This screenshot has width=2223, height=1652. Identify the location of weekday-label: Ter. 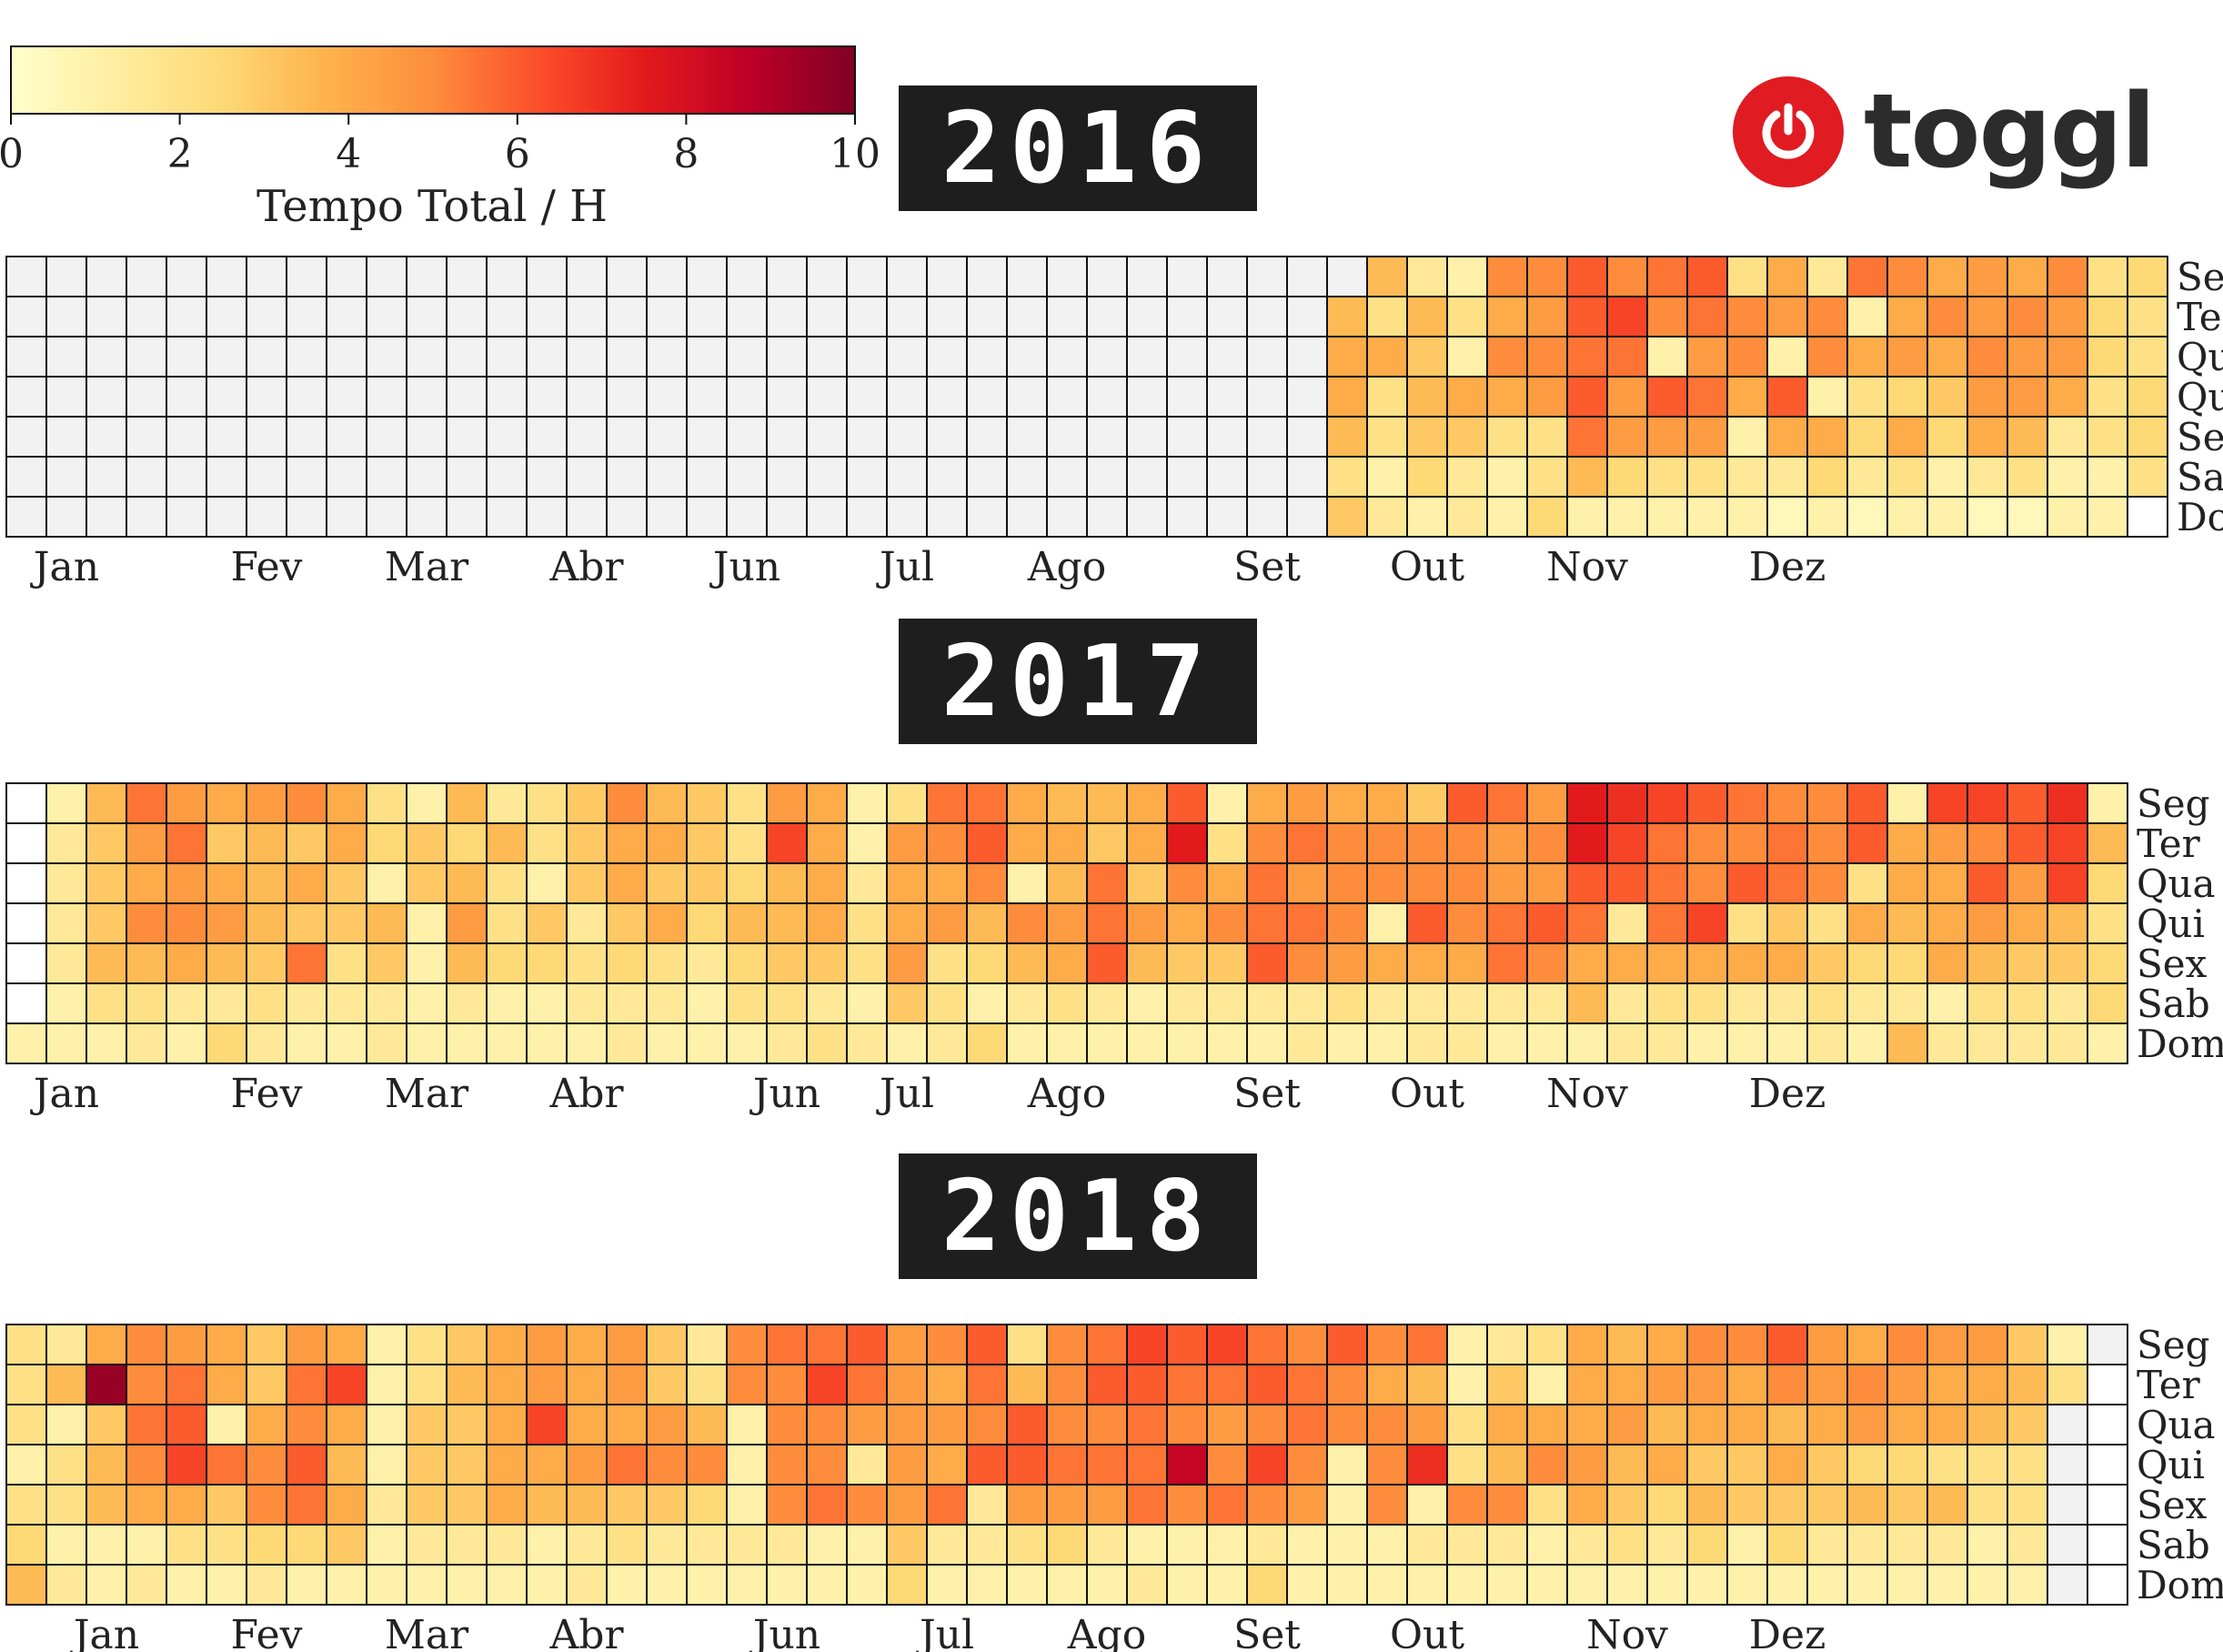
(2200, 317).